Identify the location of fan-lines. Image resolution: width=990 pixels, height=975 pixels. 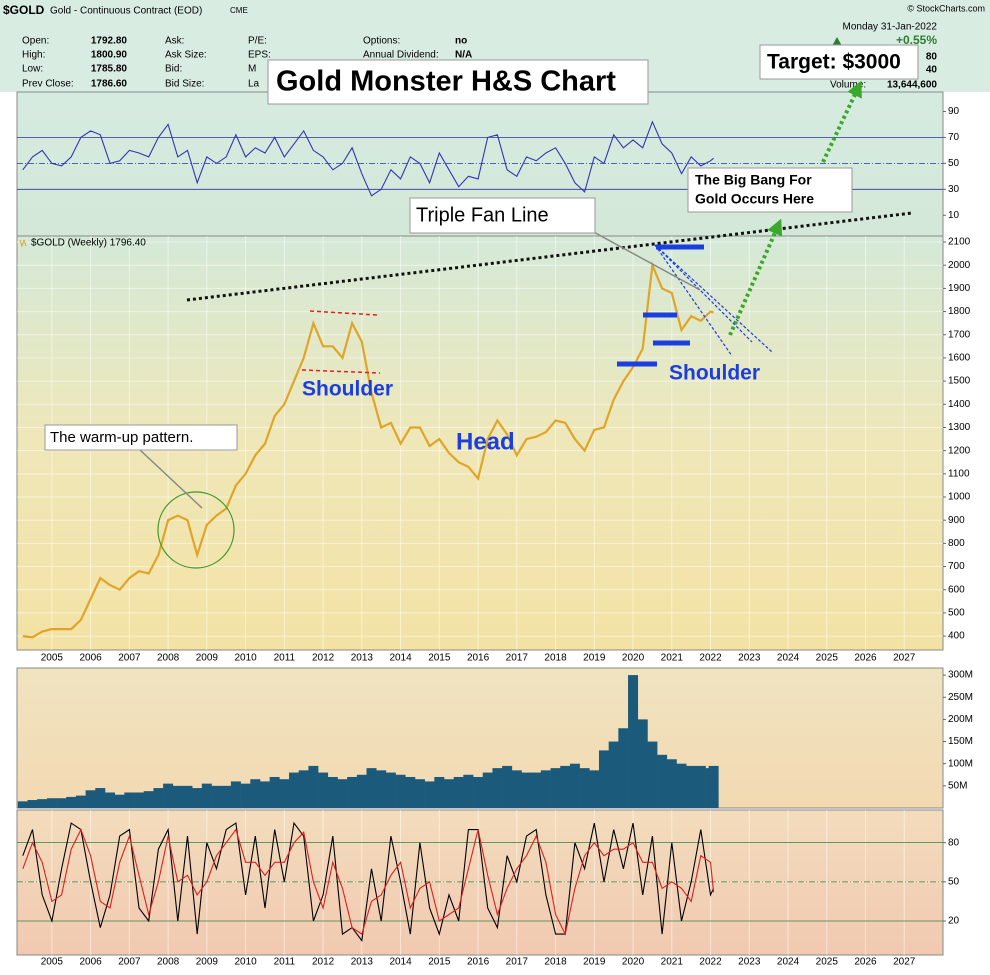
(713, 300).